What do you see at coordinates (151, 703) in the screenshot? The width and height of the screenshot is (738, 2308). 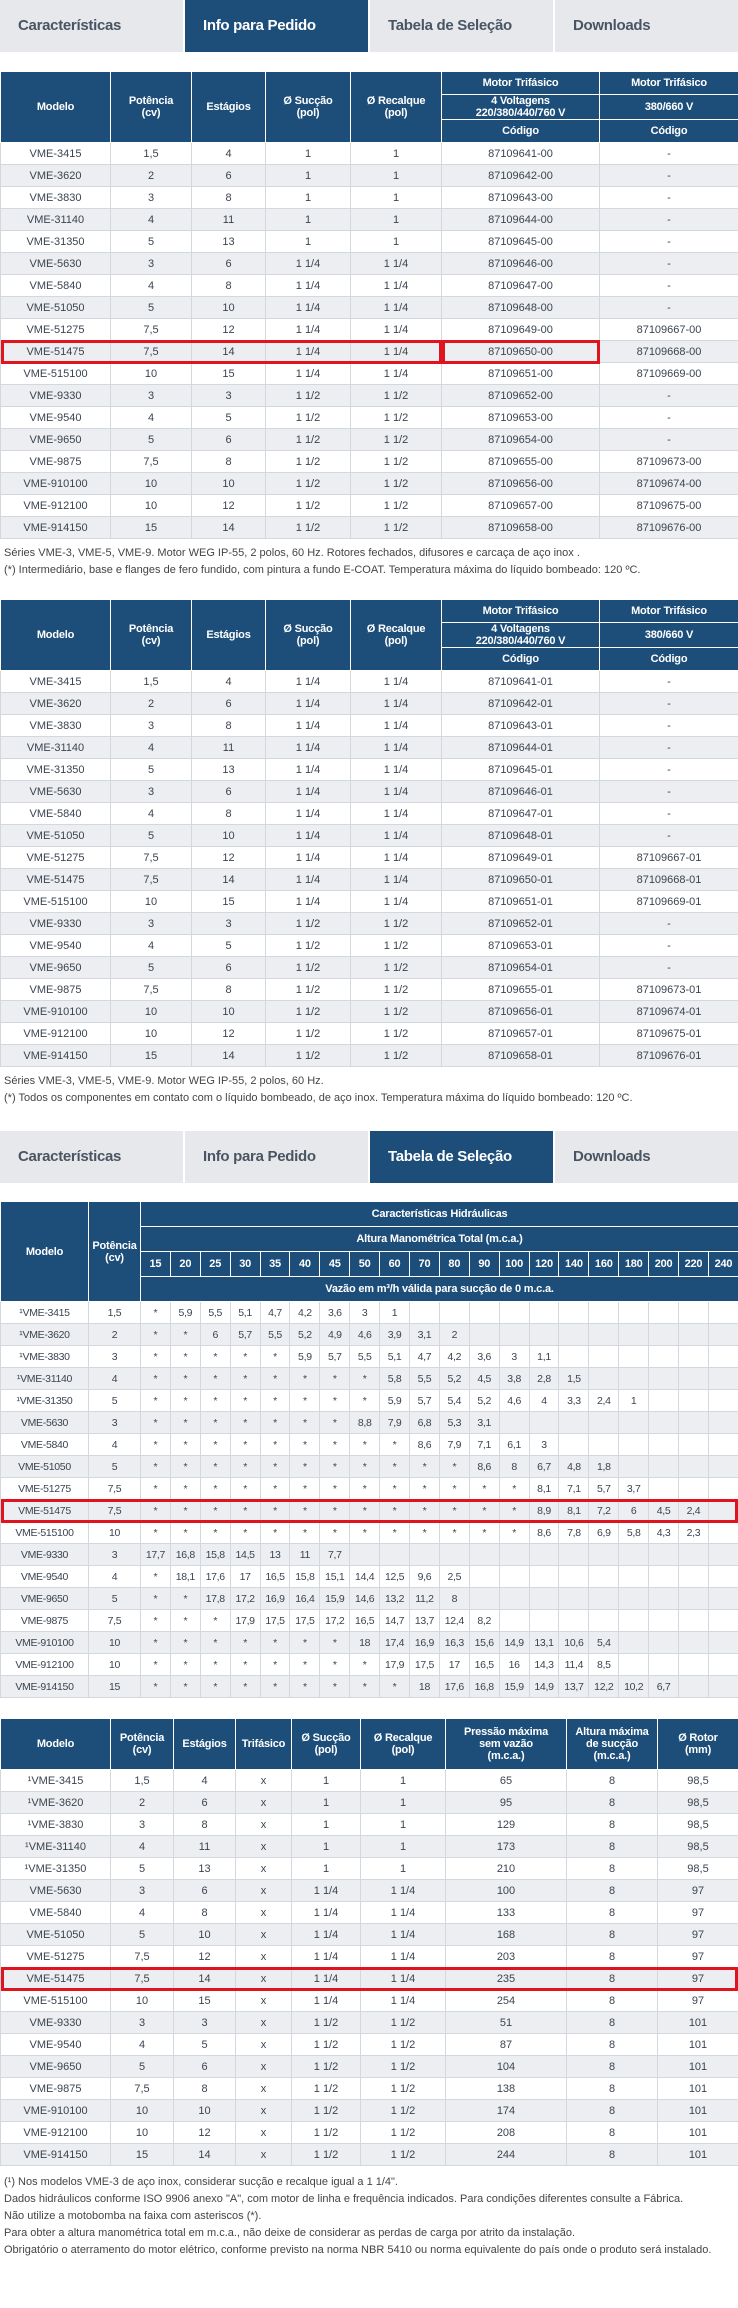 I see `table-cell: 2` at bounding box center [151, 703].